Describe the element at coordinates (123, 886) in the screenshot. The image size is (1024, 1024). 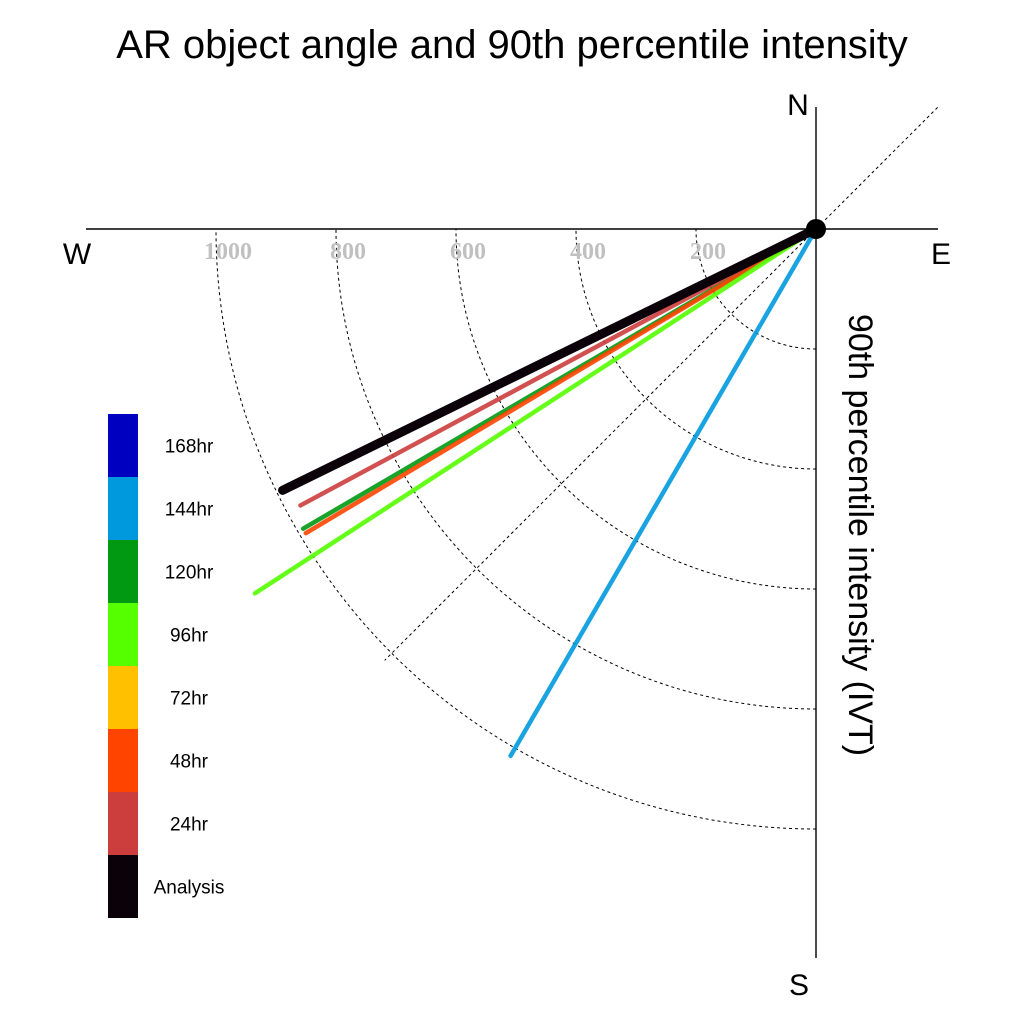
I see `legend-swatch-analysis` at that location.